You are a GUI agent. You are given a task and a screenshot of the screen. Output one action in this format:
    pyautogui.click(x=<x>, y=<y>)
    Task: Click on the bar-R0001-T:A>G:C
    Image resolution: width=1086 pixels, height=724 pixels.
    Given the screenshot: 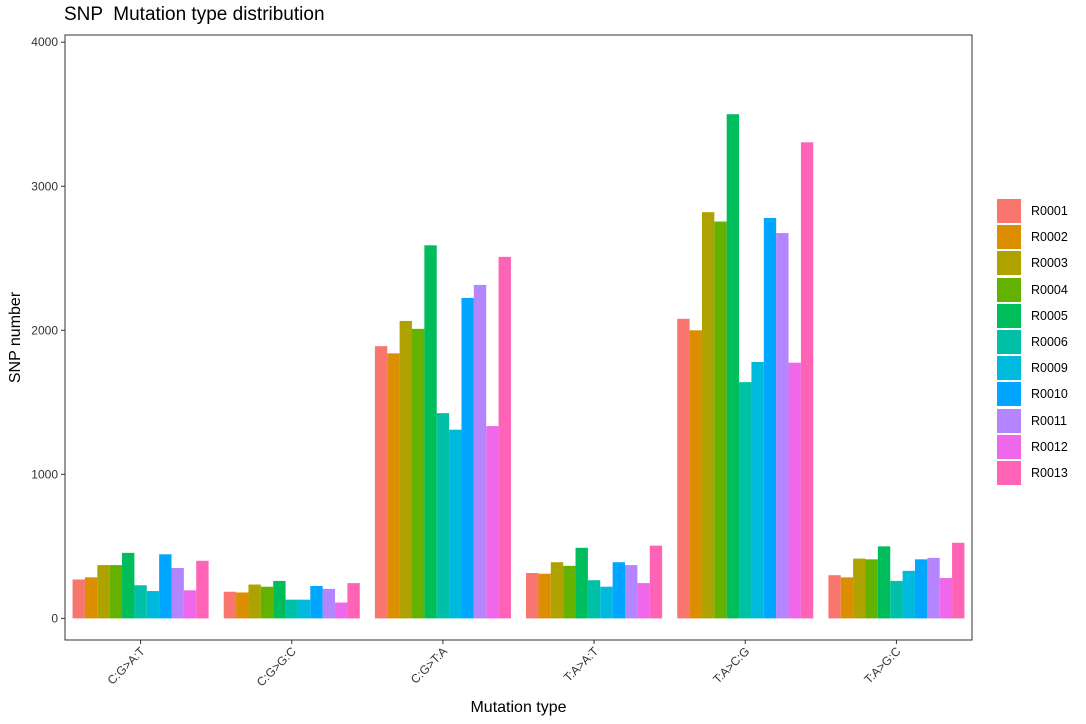 What is the action you would take?
    pyautogui.click(x=834, y=597)
    